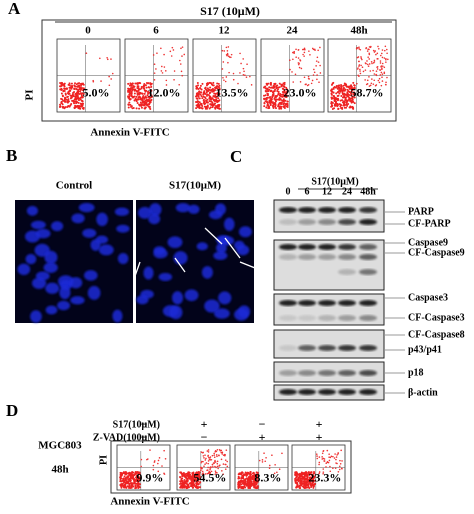 This screenshot has width=474, height=514. What do you see at coordinates (324, 478) in the screenshot?
I see `label: 23.3%` at bounding box center [324, 478].